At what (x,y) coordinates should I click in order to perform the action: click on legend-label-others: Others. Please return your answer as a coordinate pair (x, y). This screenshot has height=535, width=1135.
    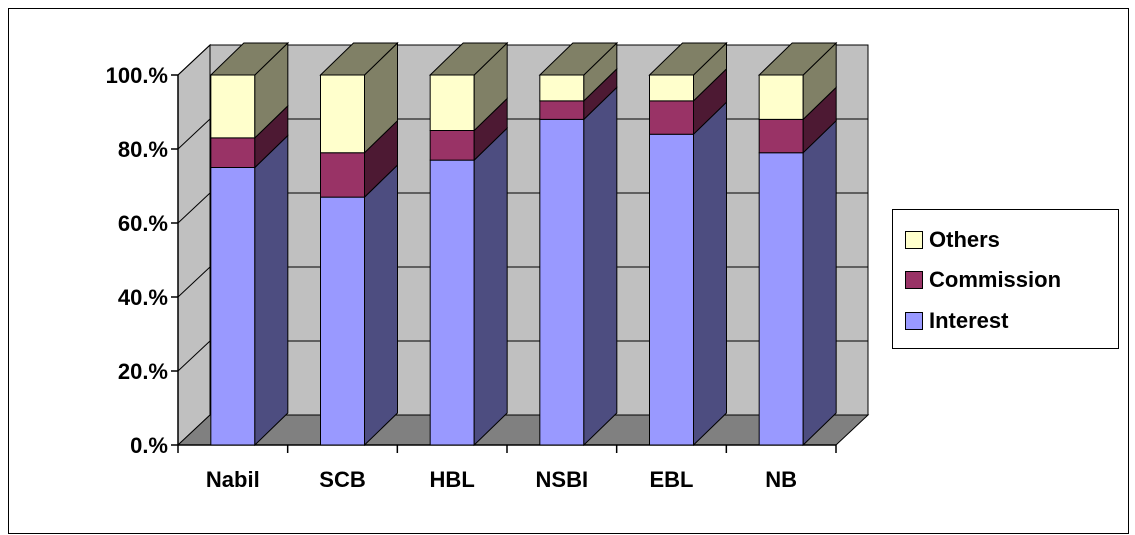
    Looking at the image, I should click on (964, 239).